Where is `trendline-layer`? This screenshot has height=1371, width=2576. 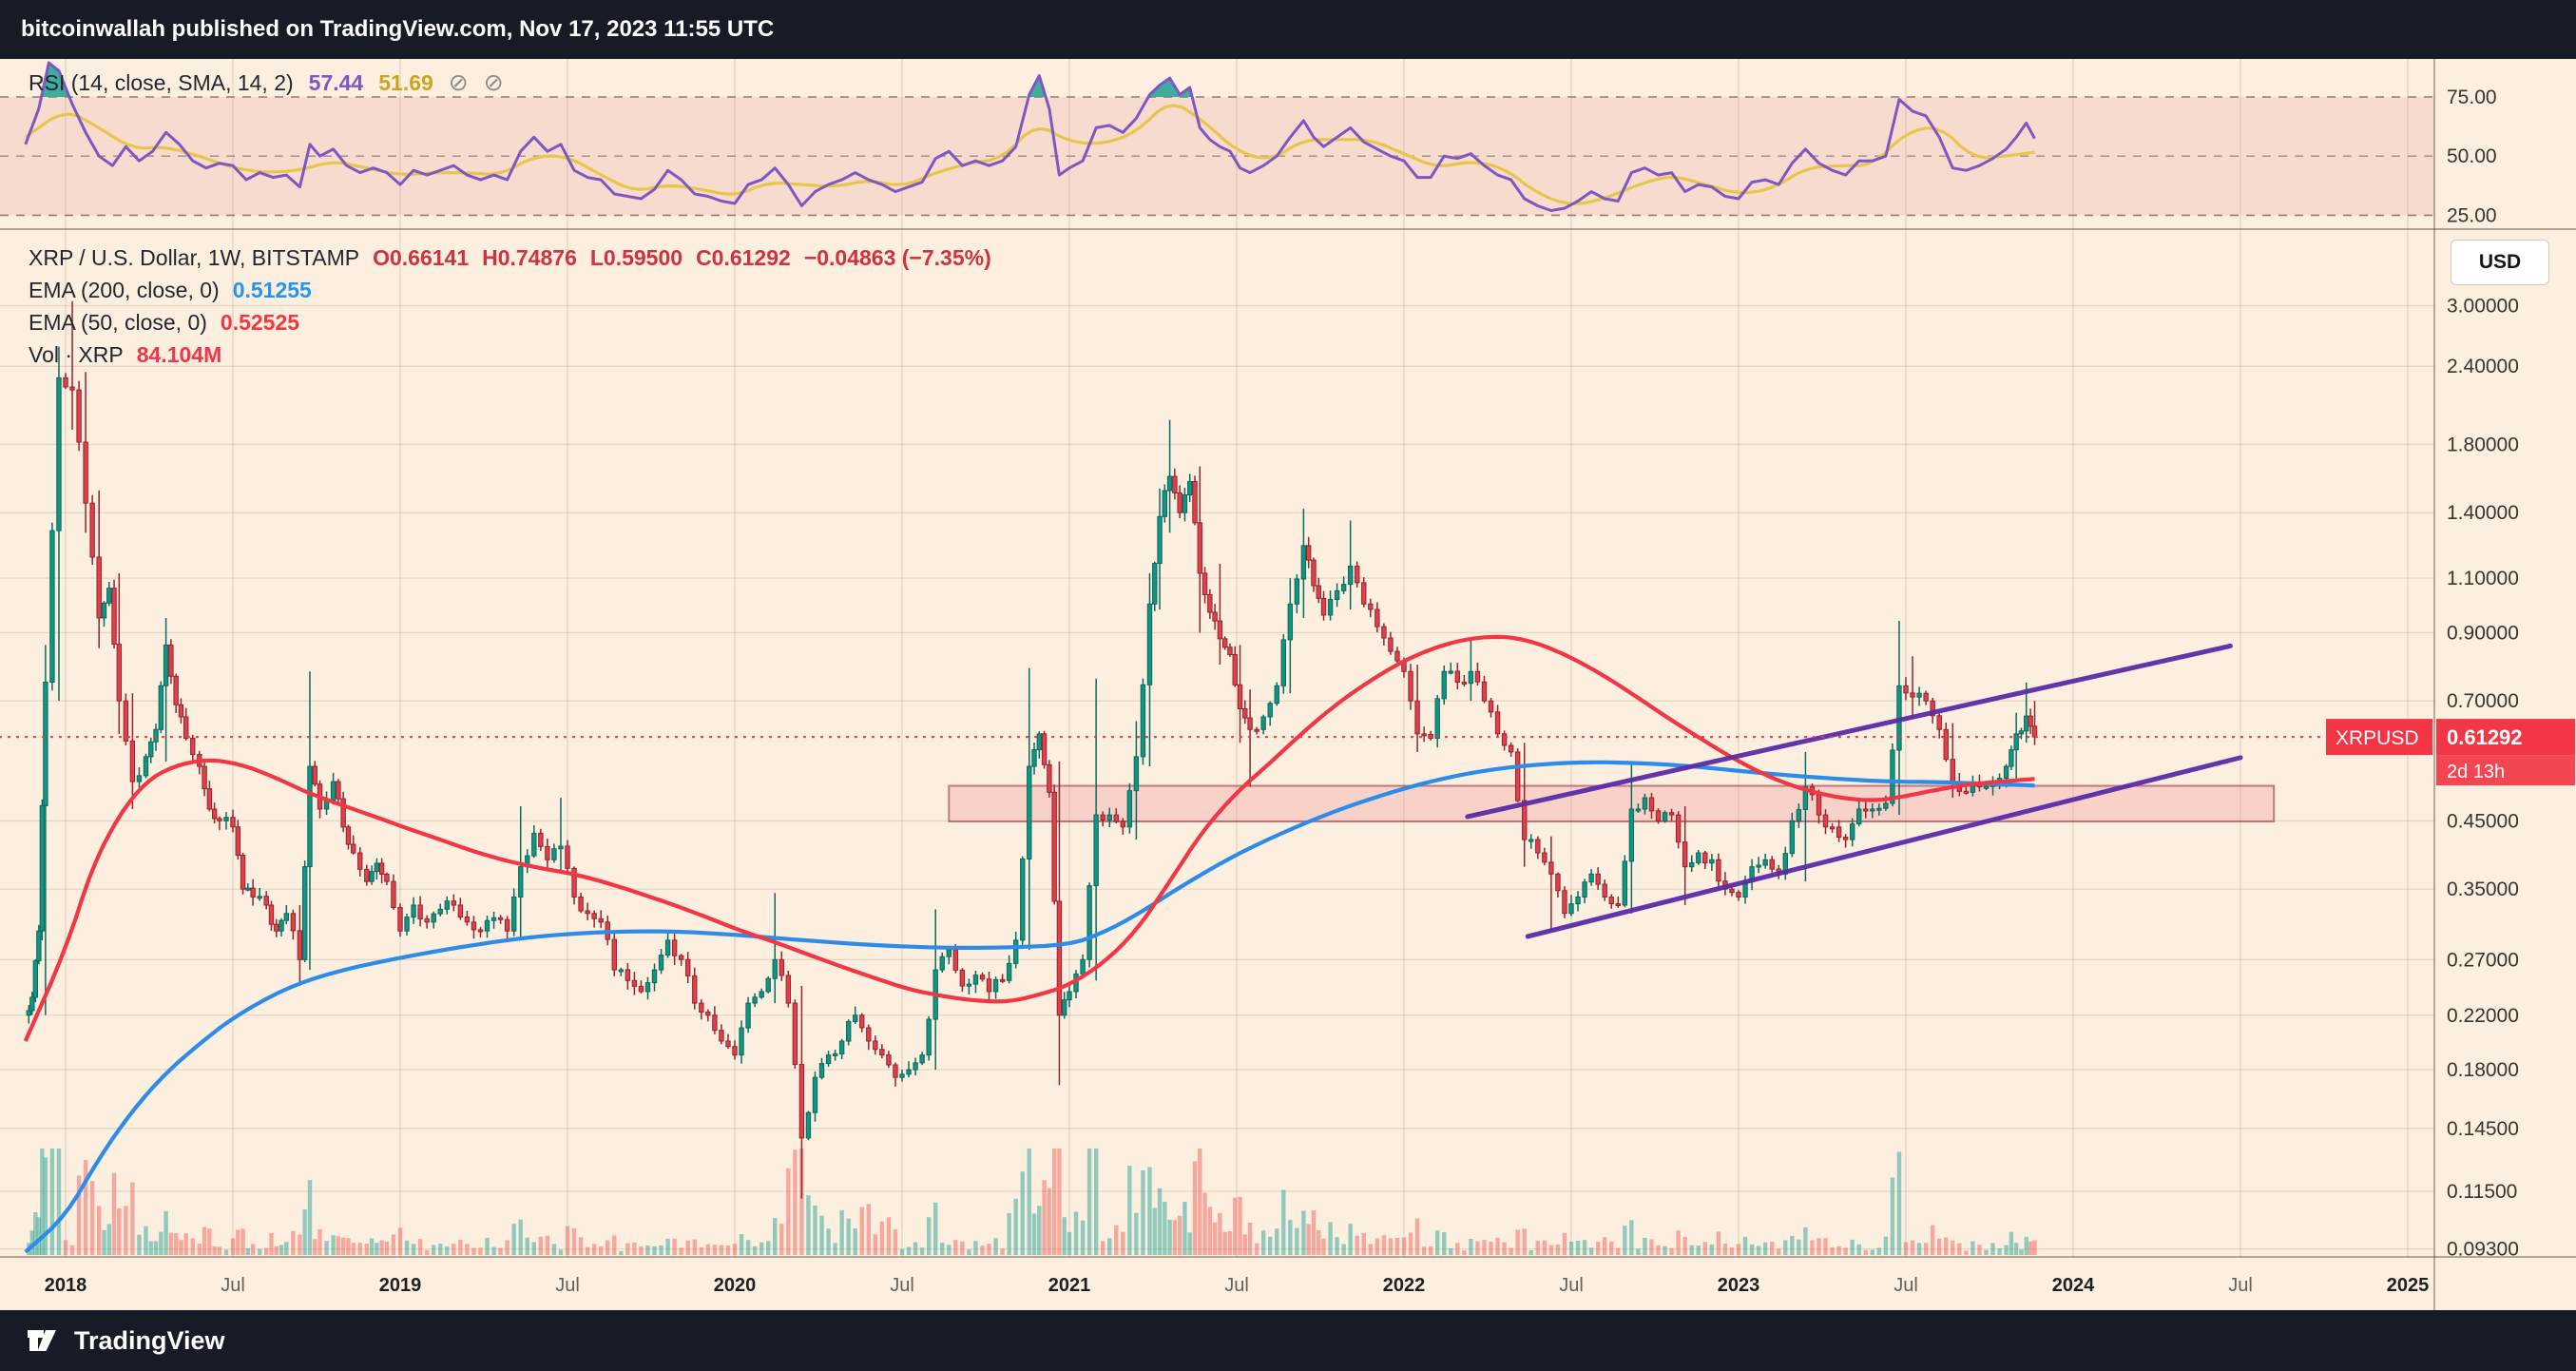
trendline-layer is located at coordinates (1854, 791).